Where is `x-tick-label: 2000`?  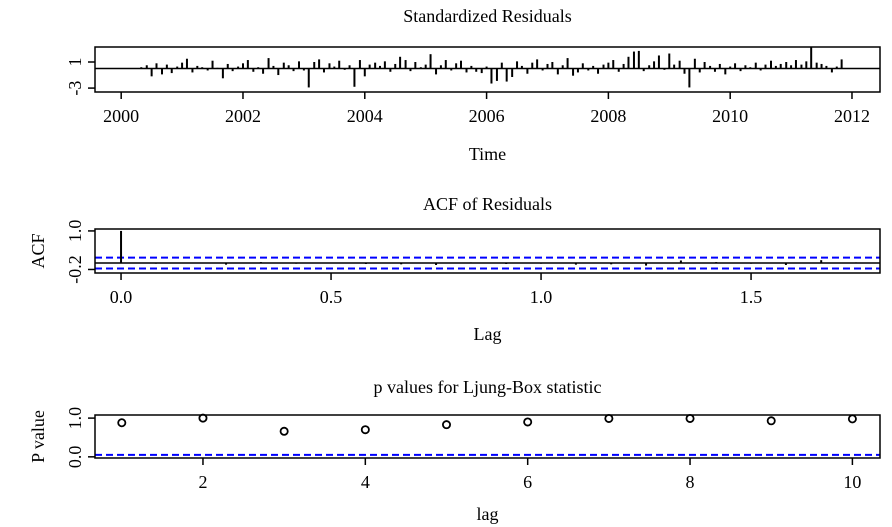 x-tick-label: 2000 is located at coordinates (121, 116).